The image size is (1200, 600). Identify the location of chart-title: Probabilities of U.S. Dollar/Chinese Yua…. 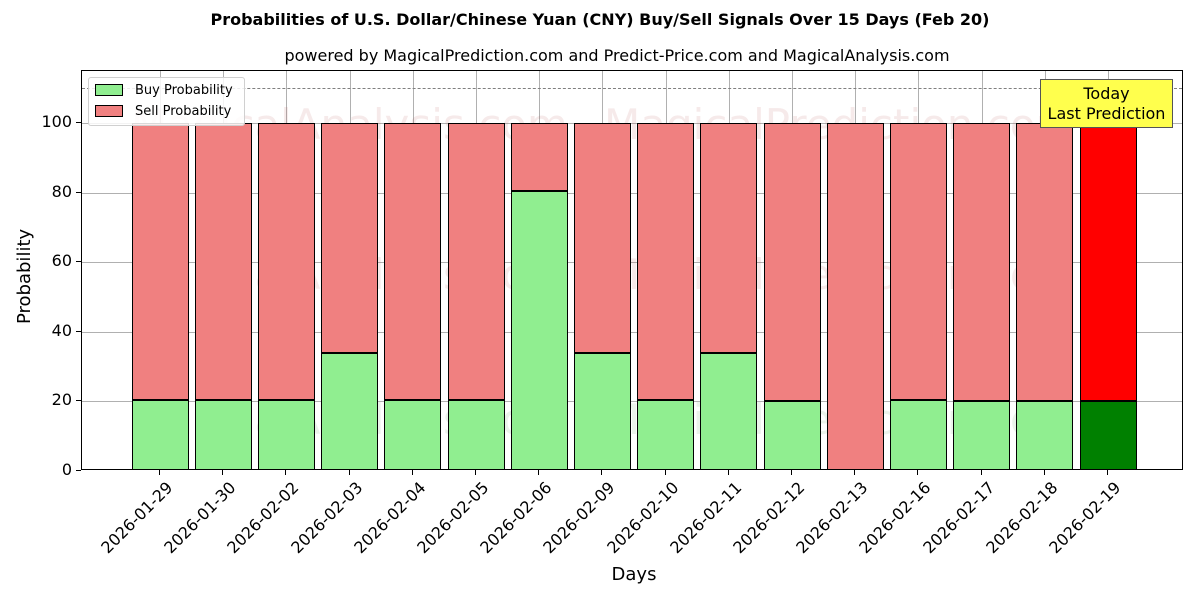
(600, 19).